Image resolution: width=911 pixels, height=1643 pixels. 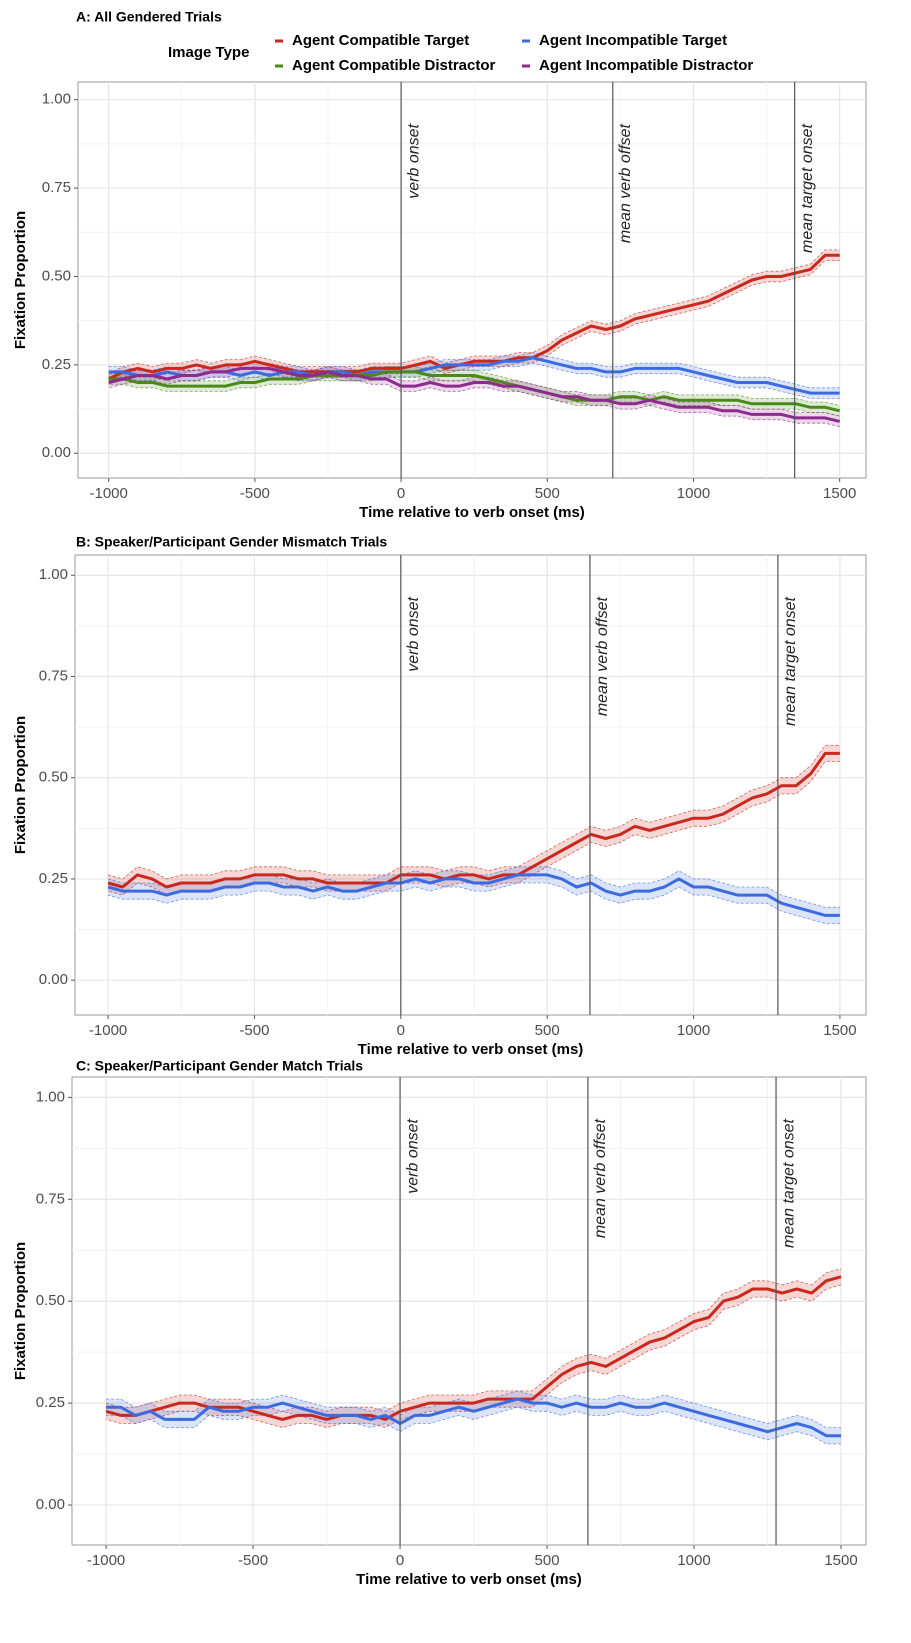 I want to click on legend-label: Agent Incompatible Distractor, so click(x=646, y=65).